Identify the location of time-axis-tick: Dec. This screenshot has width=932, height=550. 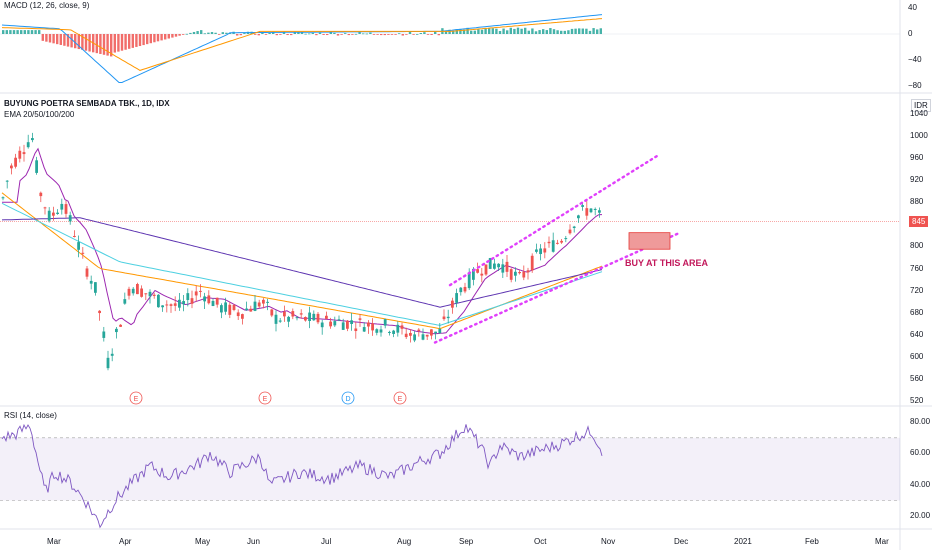
(681, 541).